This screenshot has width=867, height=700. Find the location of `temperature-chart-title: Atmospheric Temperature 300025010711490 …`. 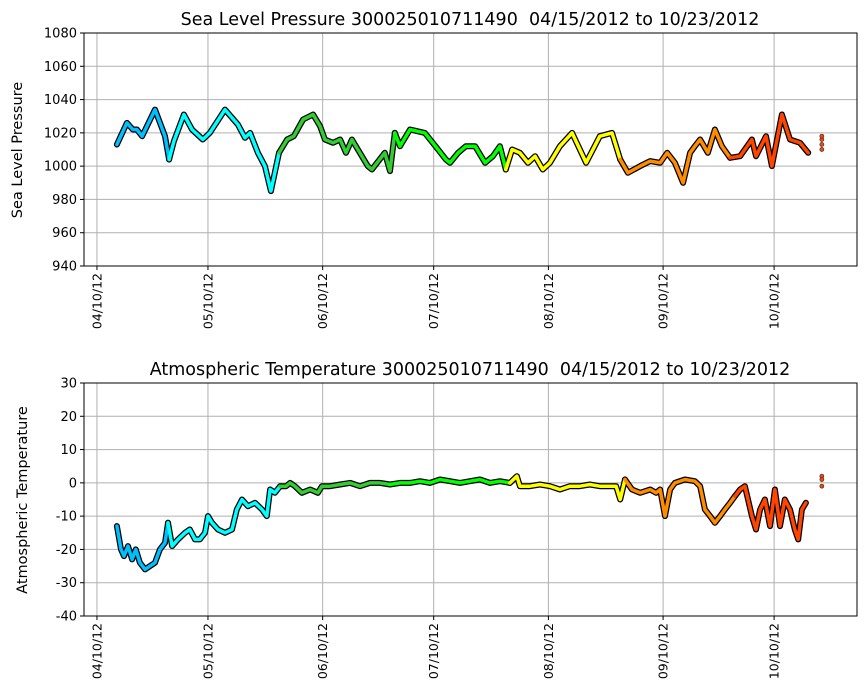

temperature-chart-title: Atmospheric Temperature 300025010711490 … is located at coordinates (470, 370).